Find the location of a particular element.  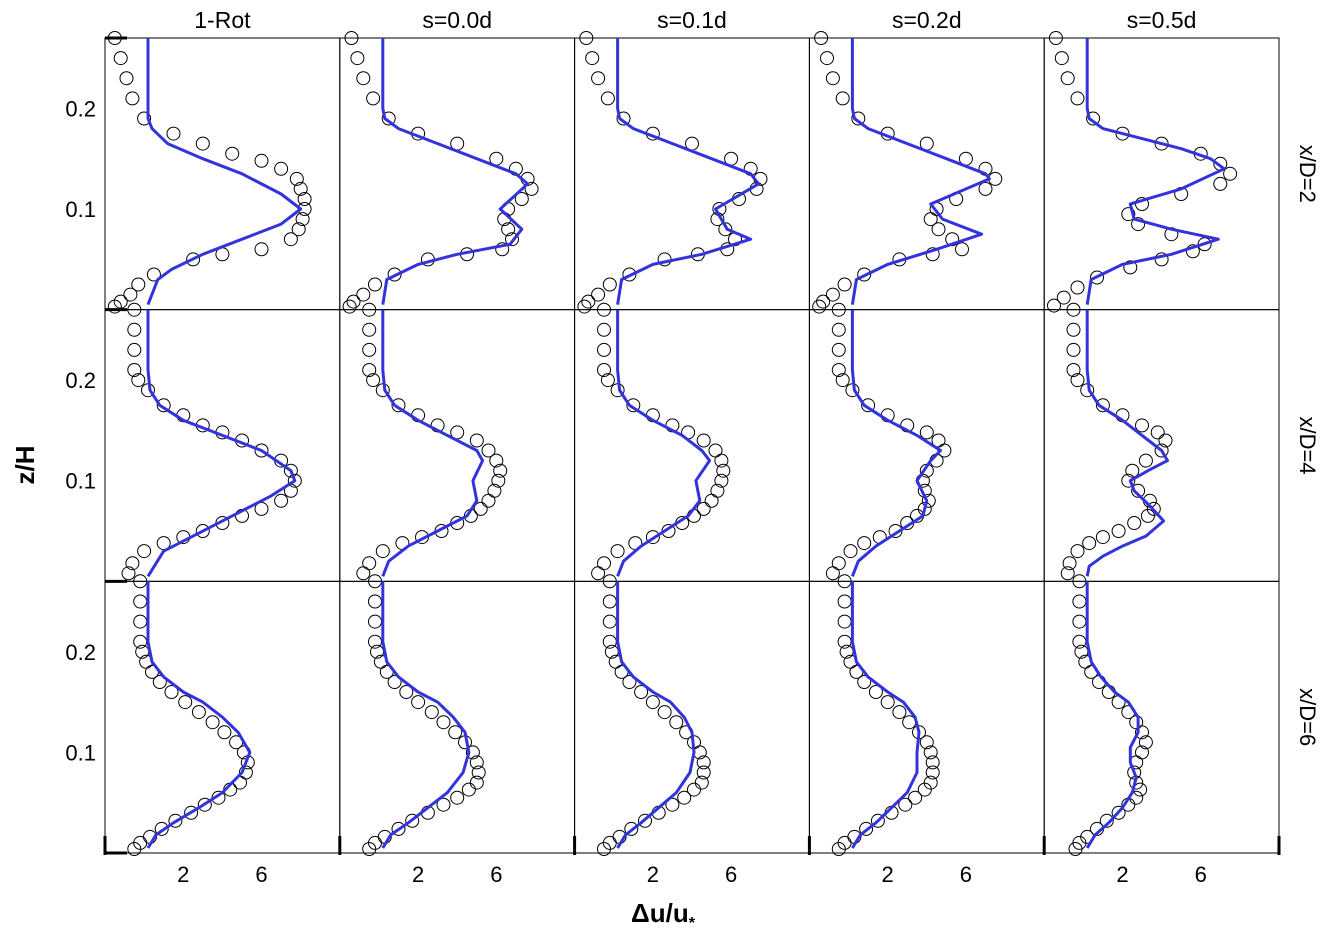

panel-x/D=6-s=0.1d is located at coordinates (692, 715).